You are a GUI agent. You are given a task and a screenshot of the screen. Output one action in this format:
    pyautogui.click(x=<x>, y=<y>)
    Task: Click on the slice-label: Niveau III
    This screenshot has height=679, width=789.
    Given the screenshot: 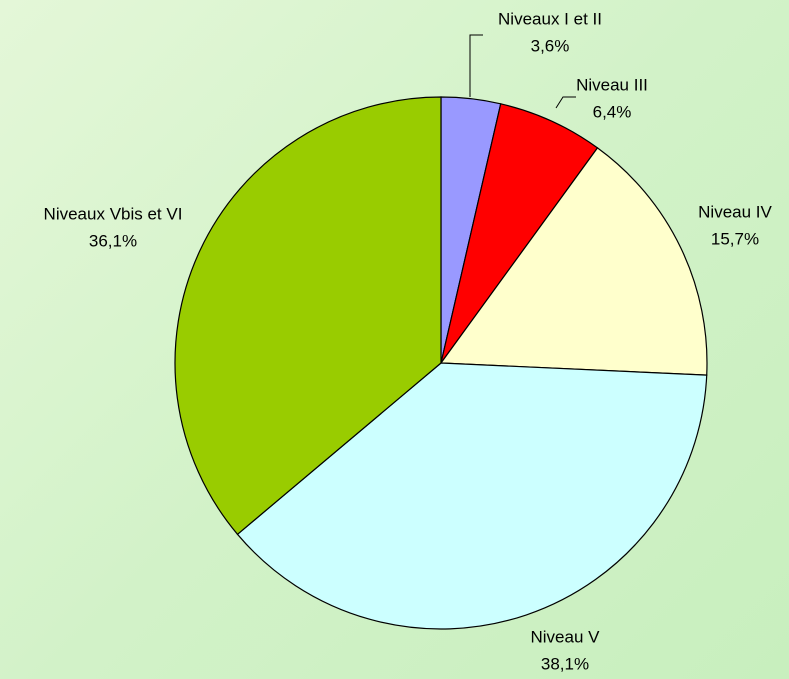 What is the action you would take?
    pyautogui.click(x=612, y=84)
    